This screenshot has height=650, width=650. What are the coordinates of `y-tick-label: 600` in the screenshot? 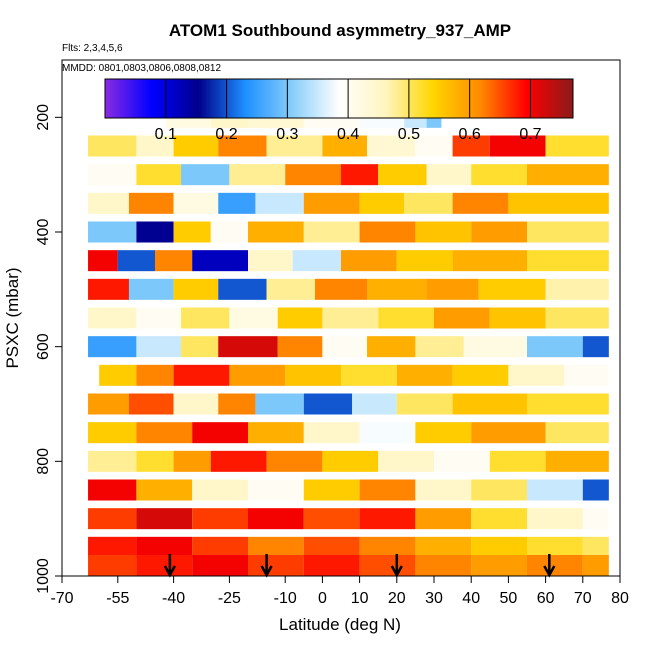 It's located at (43, 346).